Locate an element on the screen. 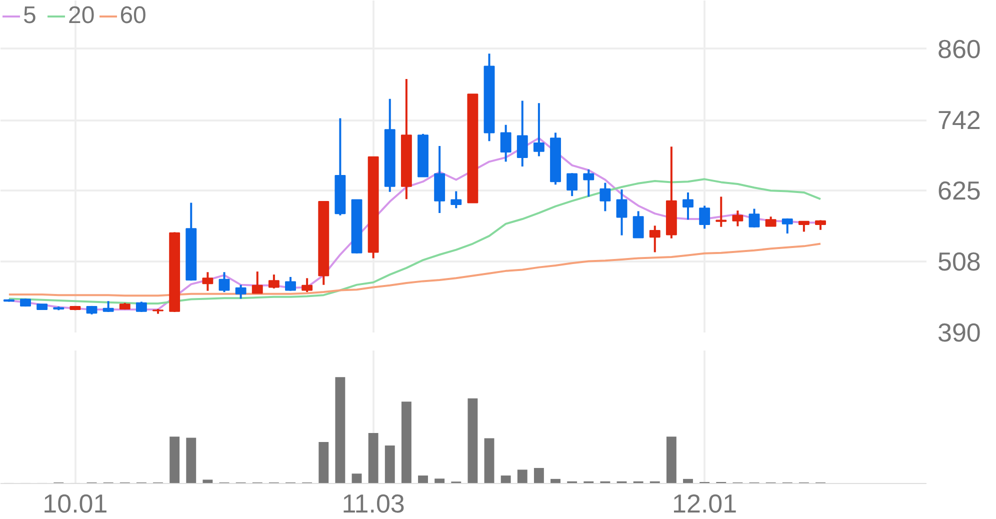  y-tick-label: 390 is located at coordinates (959, 333).